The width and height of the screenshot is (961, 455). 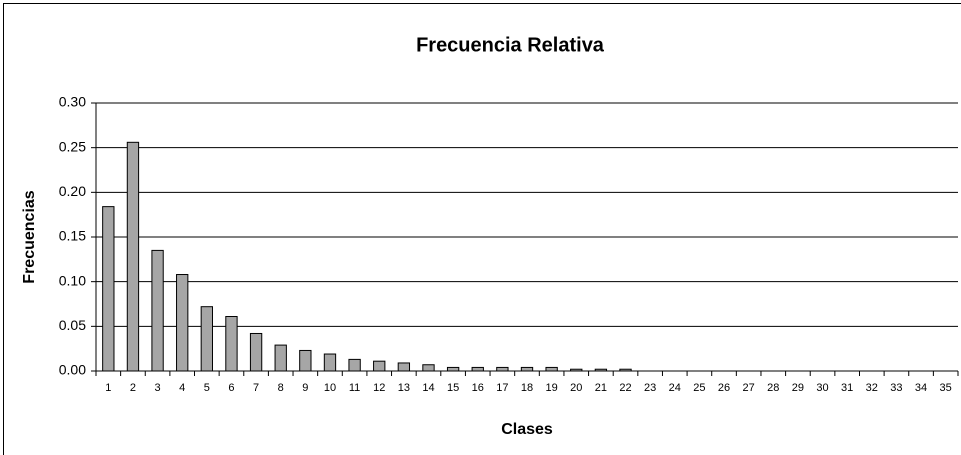 I want to click on y-tick-label: 0.20, so click(x=72, y=191).